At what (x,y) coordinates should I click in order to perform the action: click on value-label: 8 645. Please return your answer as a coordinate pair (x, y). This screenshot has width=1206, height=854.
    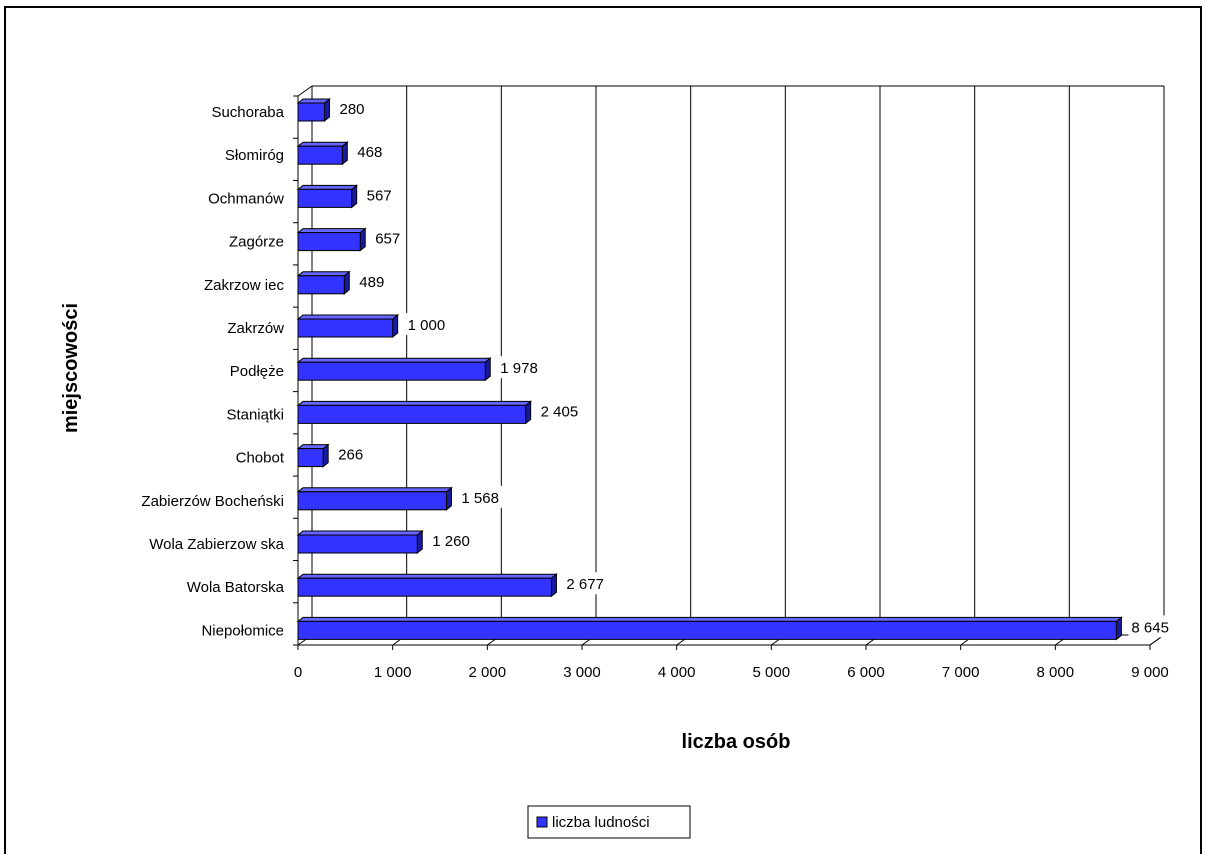
    Looking at the image, I should click on (1150, 627).